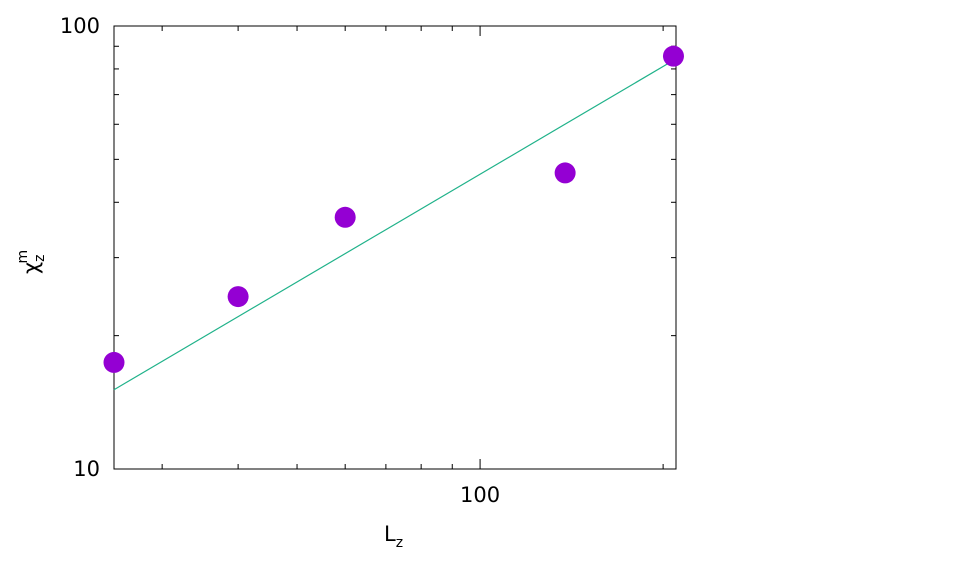 This screenshot has height=575, width=958. Describe the element at coordinates (480, 495) in the screenshot. I see `x-tick-label: 100` at that location.